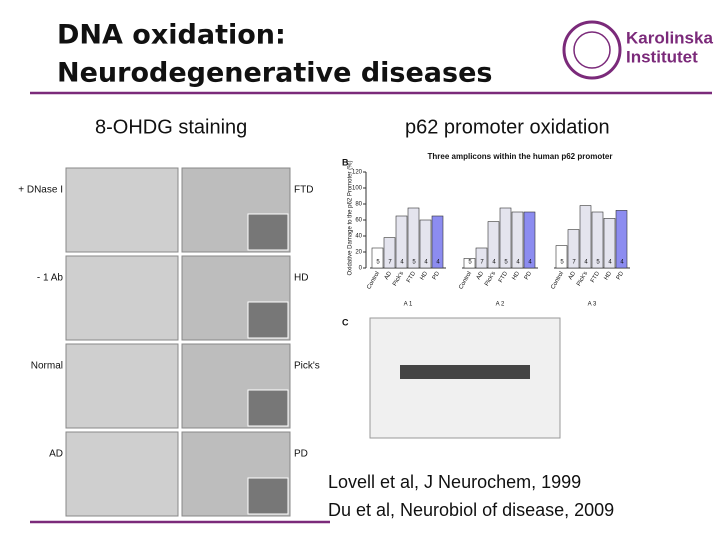  Describe the element at coordinates (500, 305) in the screenshot. I see `group-label: A 2` at that location.